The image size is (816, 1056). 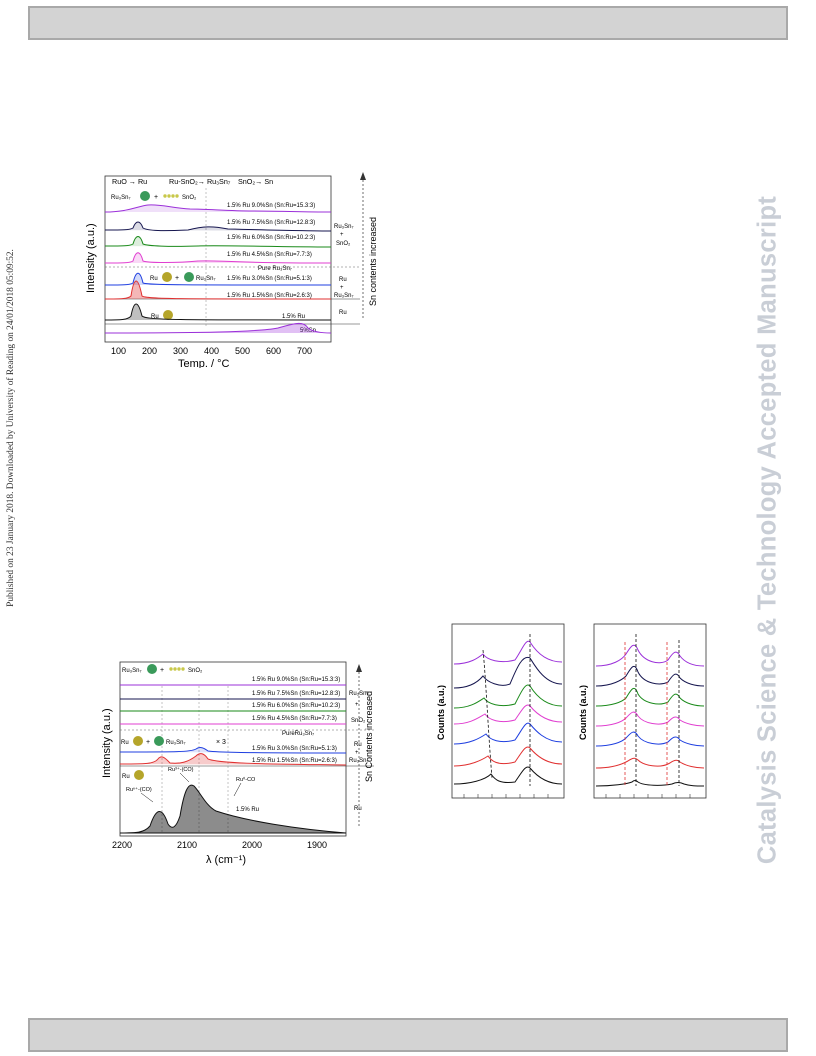 I want to click on tpr-series-label: 1.5% Ru 3.0%Sn (Sn:Ru=5.1:3), so click(x=269, y=279).